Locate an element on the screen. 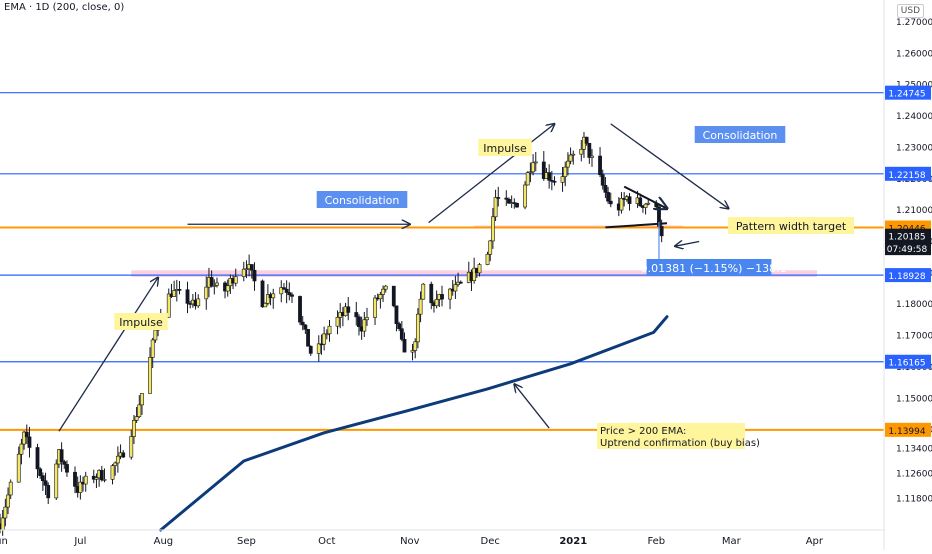 This screenshot has height=554, width=932. price-label-6: 1.16165 is located at coordinates (908, 361).